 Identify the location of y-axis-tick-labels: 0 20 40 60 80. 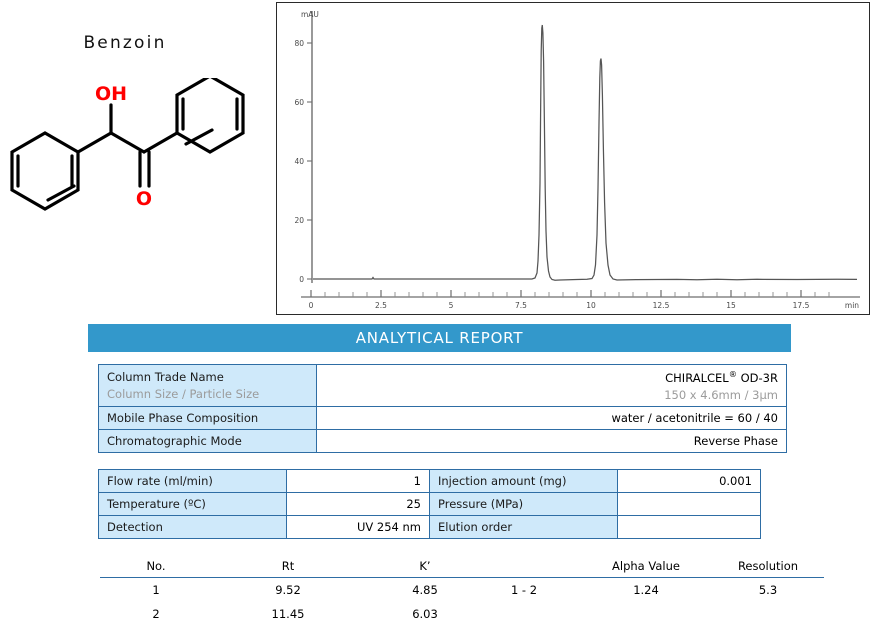
(299, 161).